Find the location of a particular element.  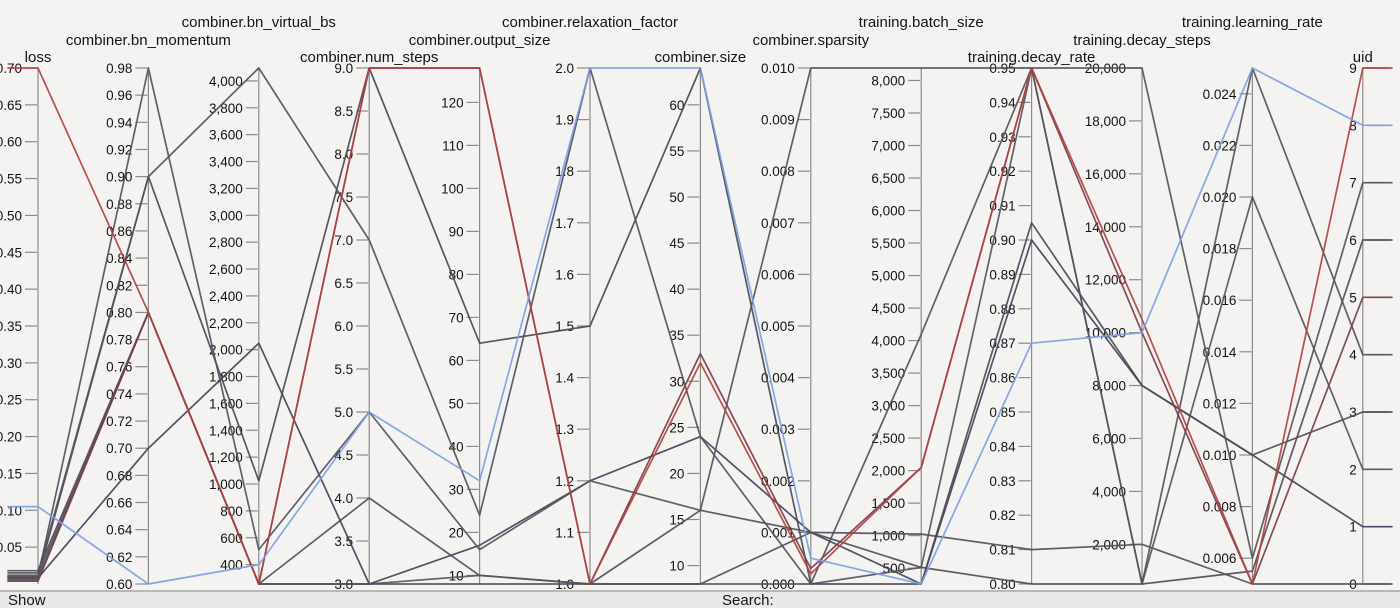

tick-label: 0.35 is located at coordinates (11, 326).